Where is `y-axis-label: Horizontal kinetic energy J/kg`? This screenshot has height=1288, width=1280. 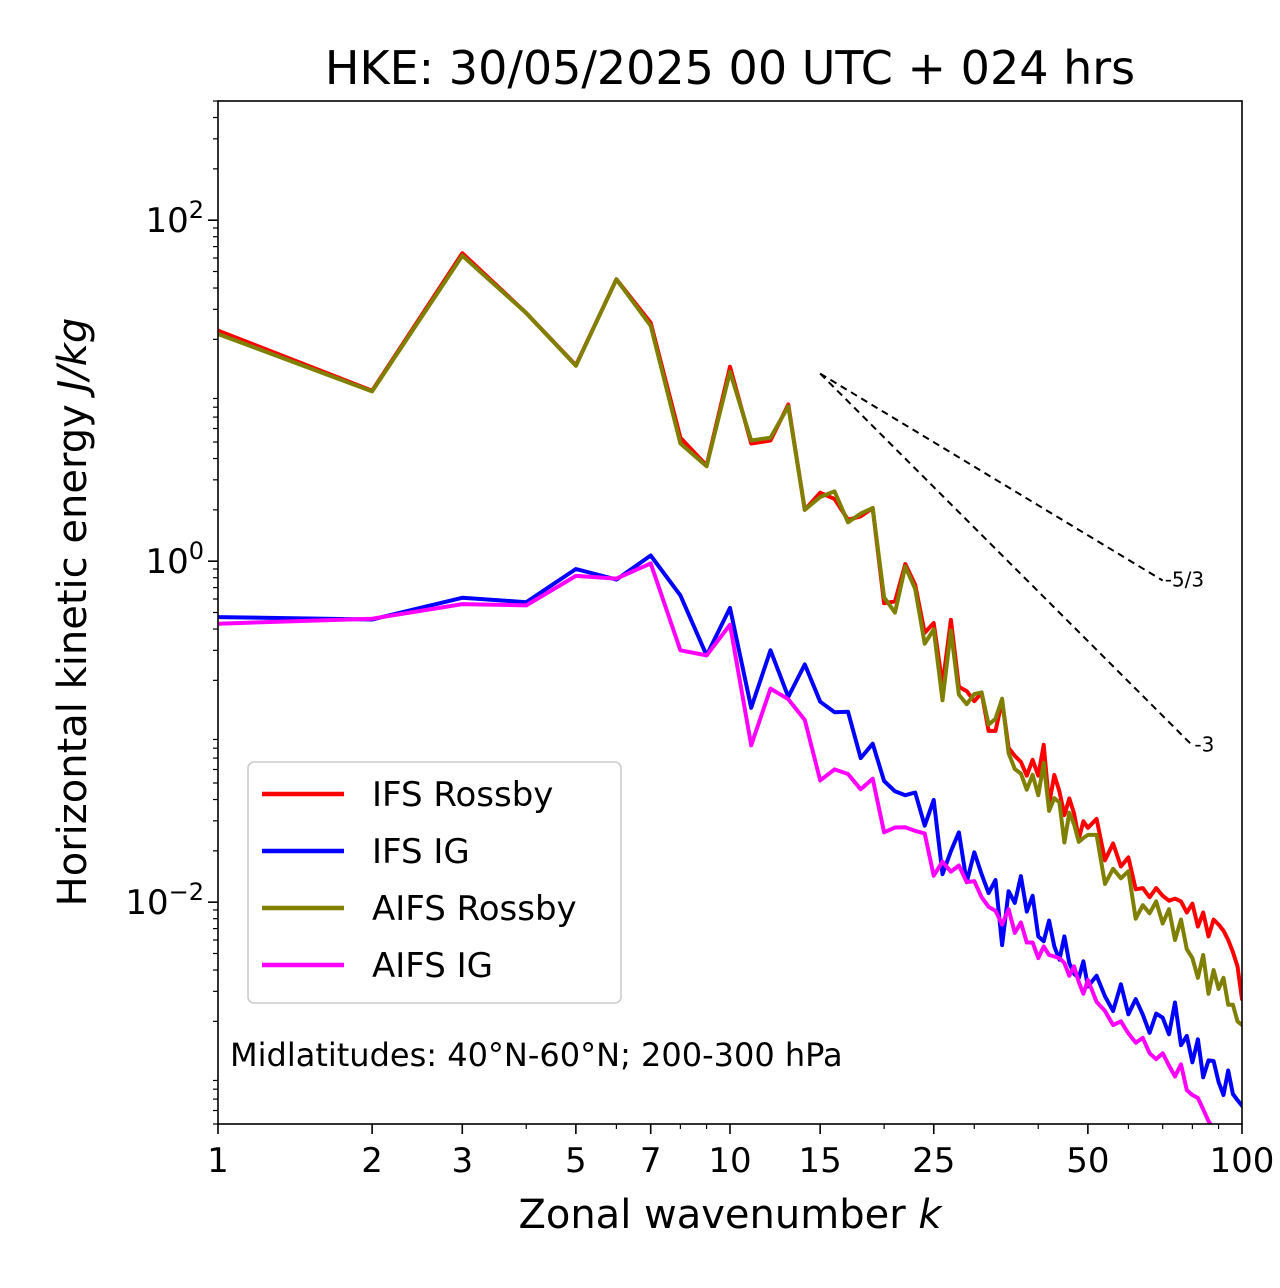 y-axis-label: Horizontal kinetic energy J/kg is located at coordinates (73, 612).